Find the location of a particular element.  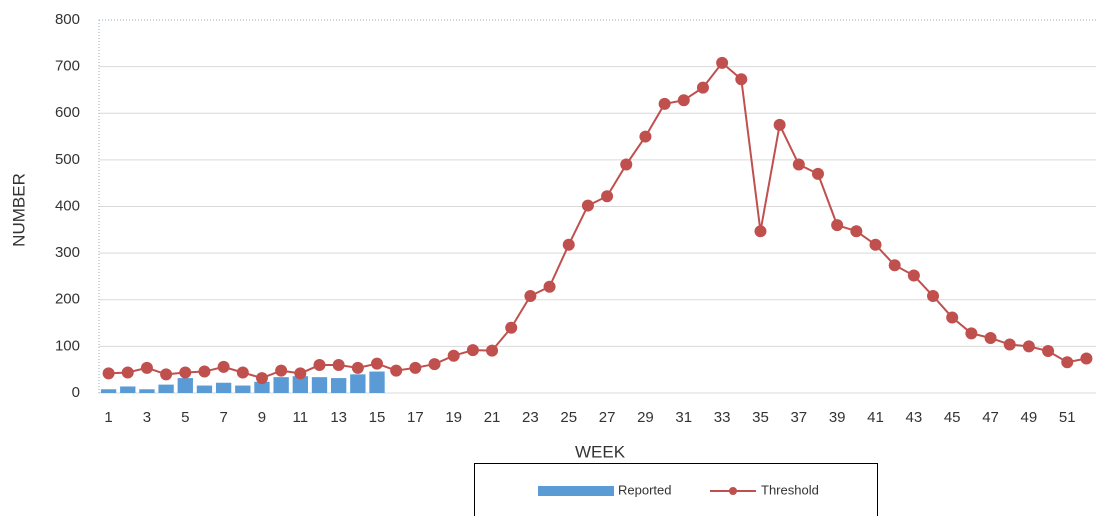

x-tick-label: 51 is located at coordinates (1067, 417).